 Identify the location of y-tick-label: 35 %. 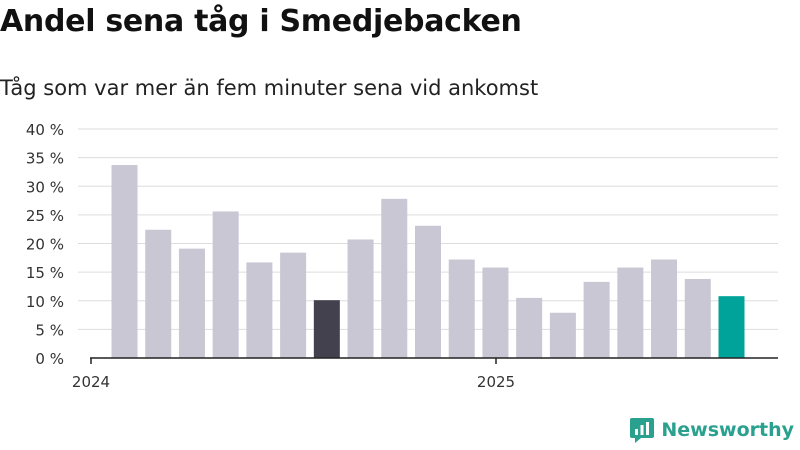
(45, 159).